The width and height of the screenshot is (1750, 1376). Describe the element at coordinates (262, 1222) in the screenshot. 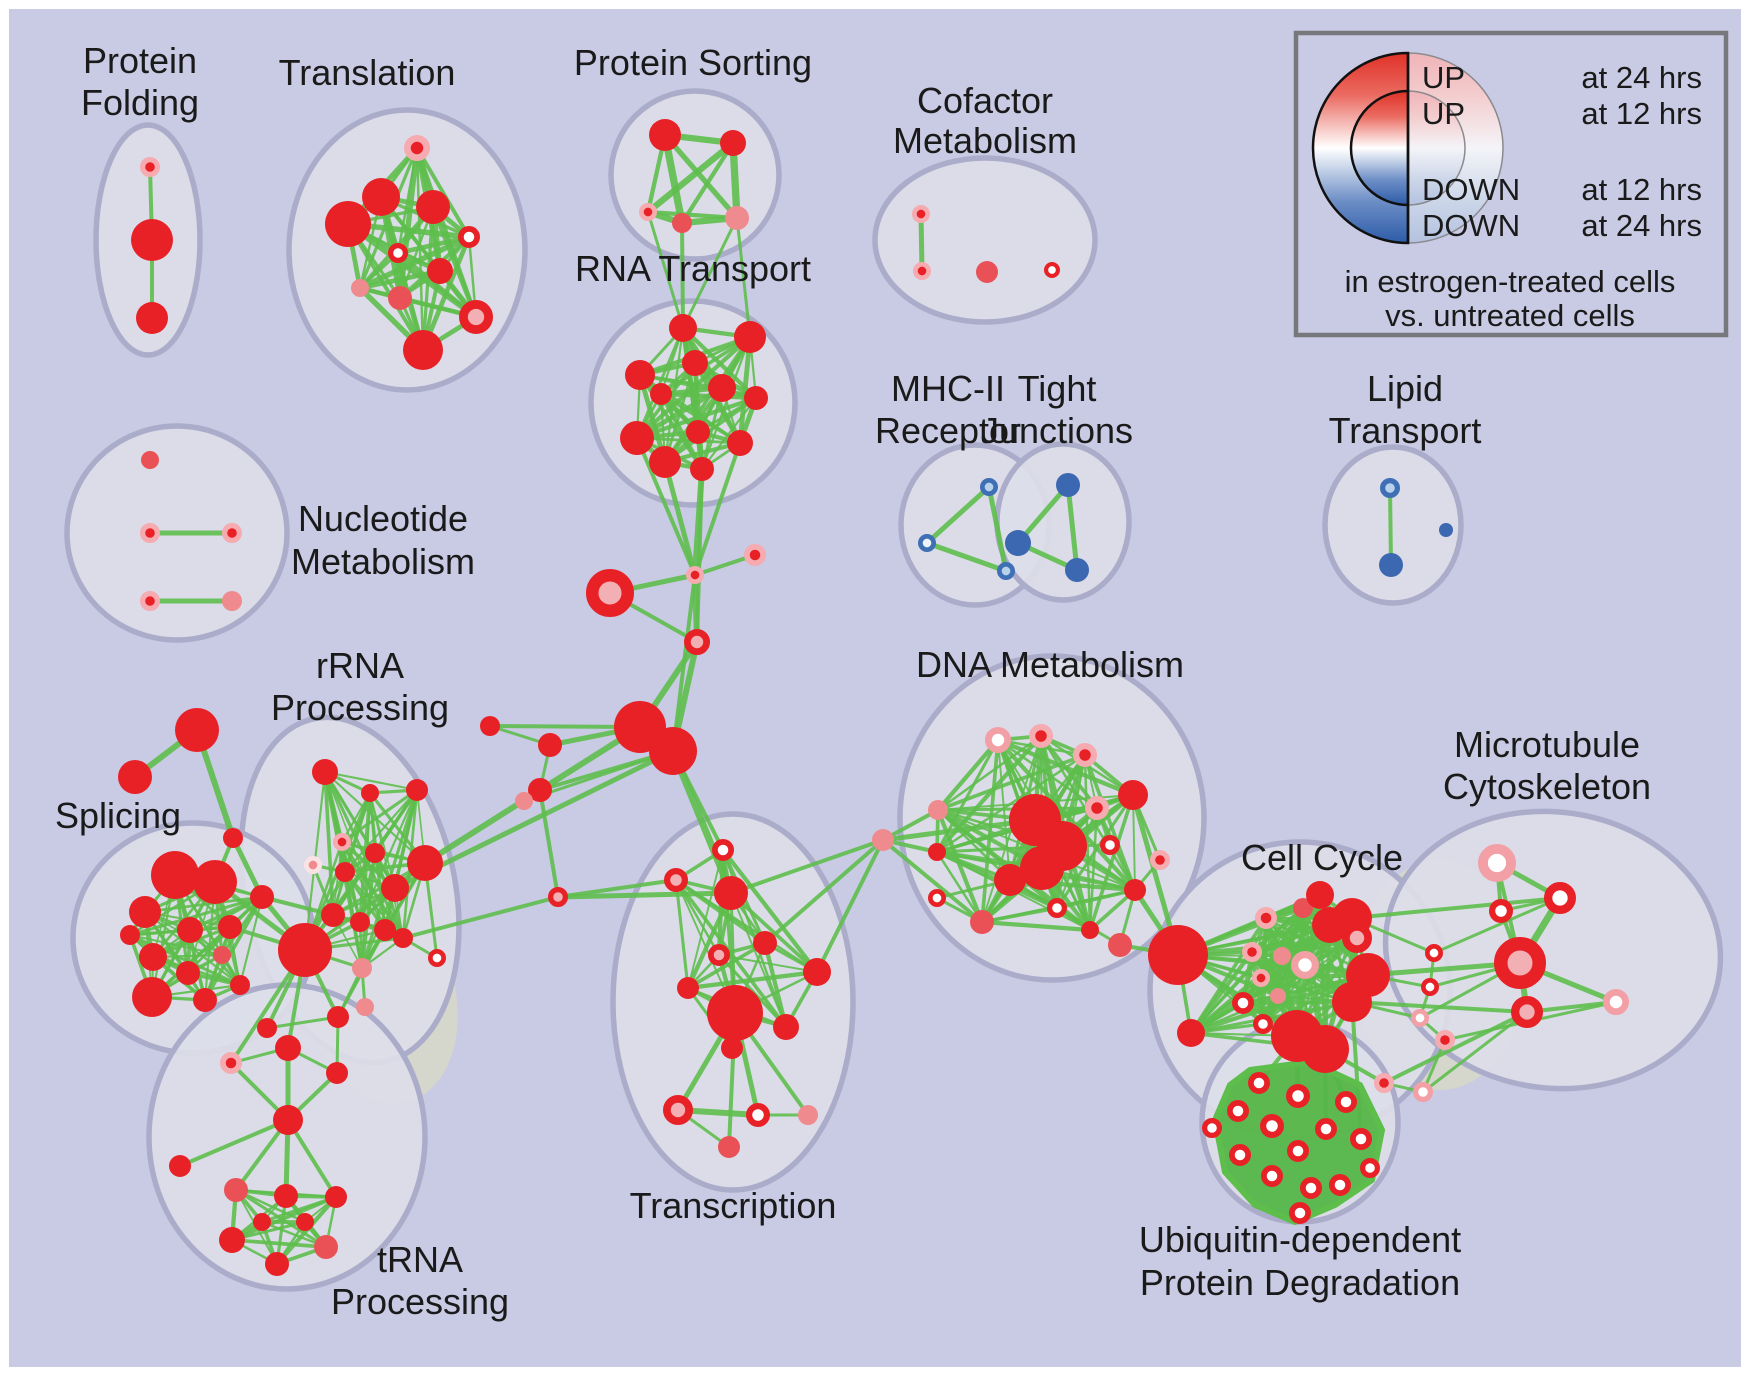

I see `node-H7` at that location.